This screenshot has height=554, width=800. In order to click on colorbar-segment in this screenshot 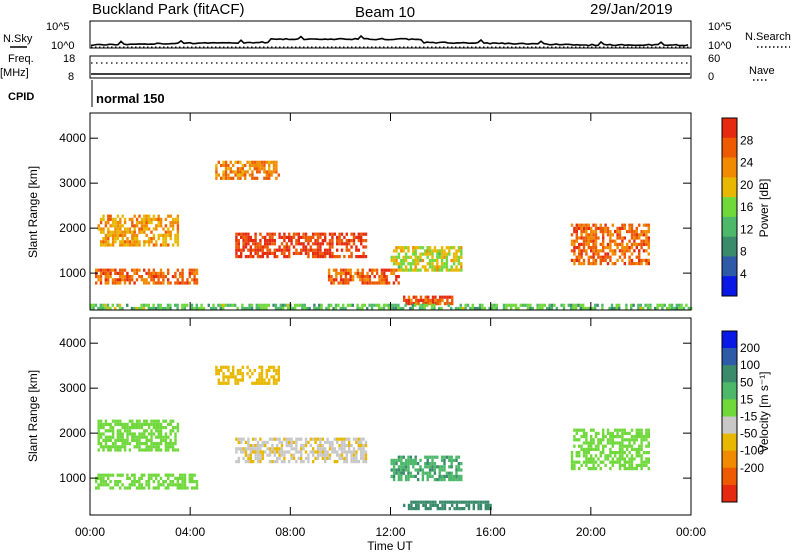, I will do `click(729, 167)`.